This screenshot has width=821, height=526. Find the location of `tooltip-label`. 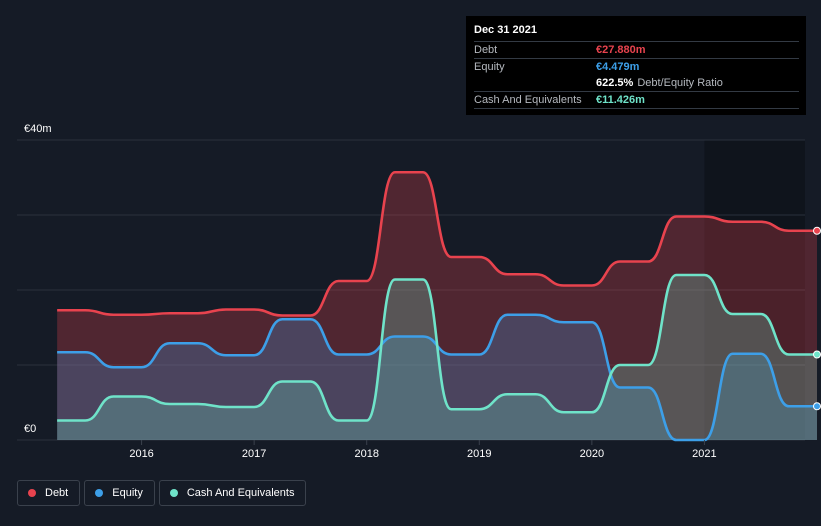

tooltip-label is located at coordinates (535, 83).